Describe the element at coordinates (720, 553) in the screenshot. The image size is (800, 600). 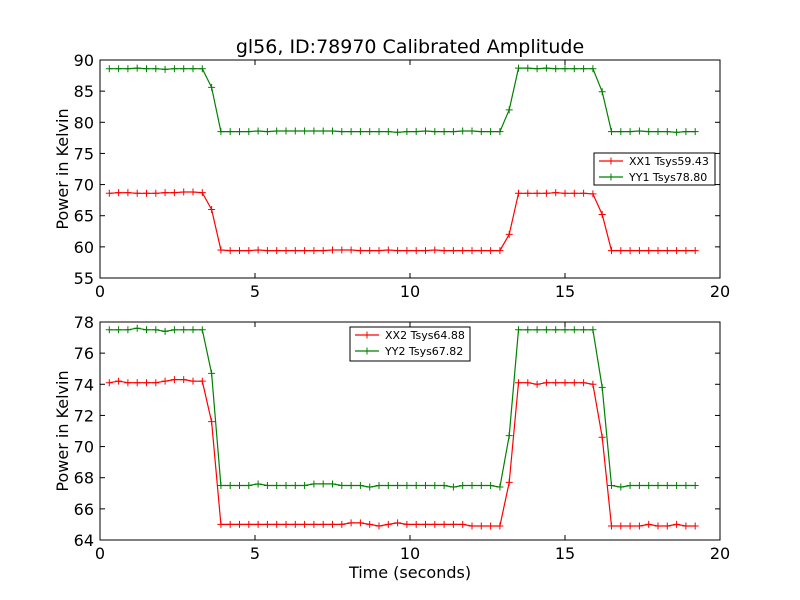
I see `x-tick-label: 20` at that location.